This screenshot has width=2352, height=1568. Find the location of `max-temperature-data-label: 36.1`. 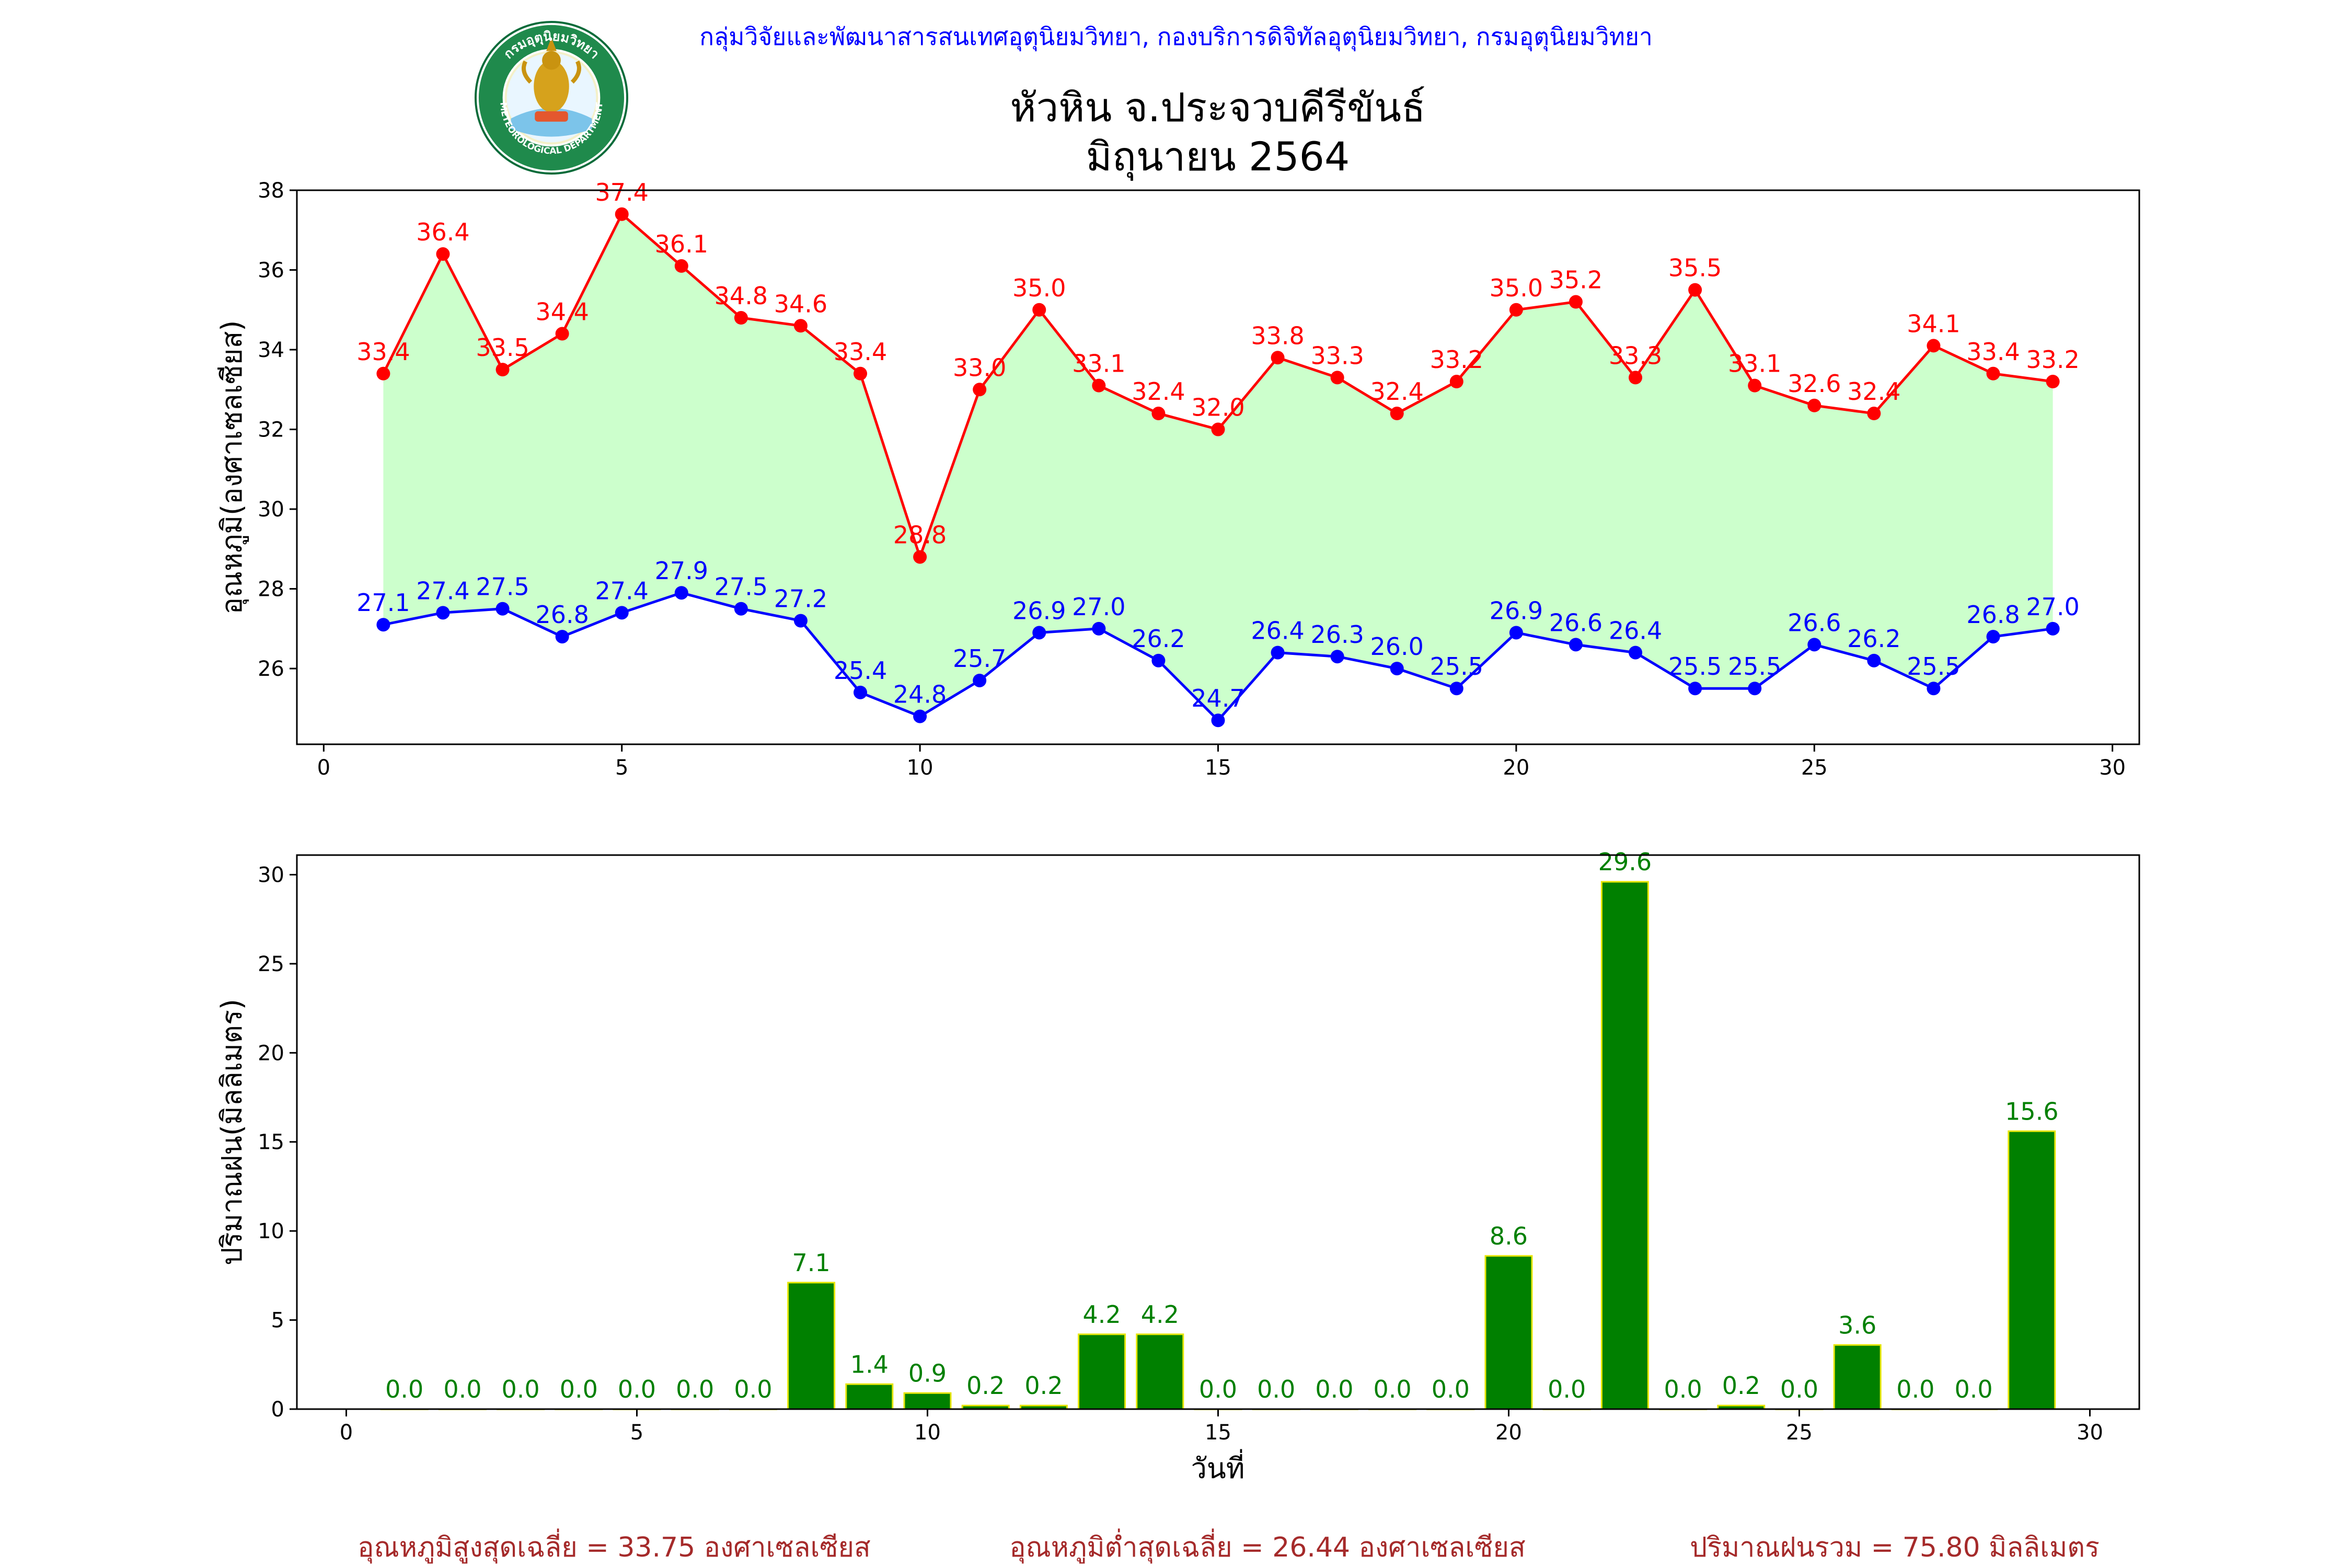

max-temperature-data-label: 36.1 is located at coordinates (681, 244).